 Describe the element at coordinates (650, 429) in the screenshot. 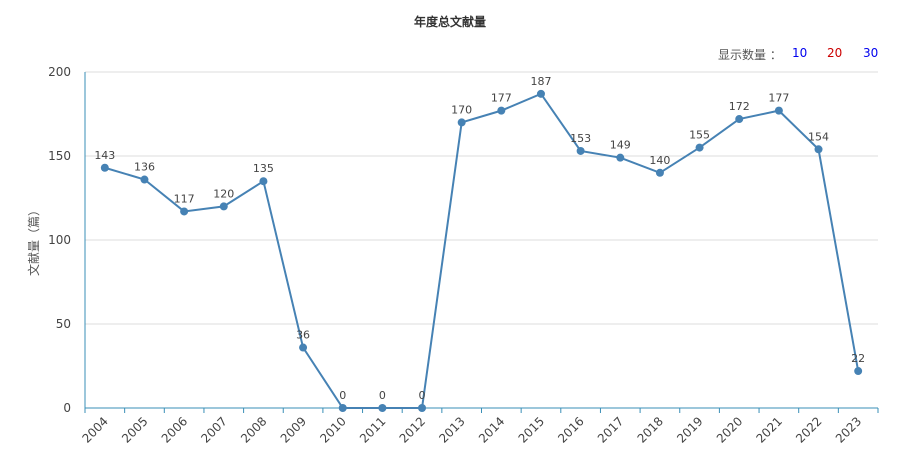

I see `x-tick-label: 2018` at that location.